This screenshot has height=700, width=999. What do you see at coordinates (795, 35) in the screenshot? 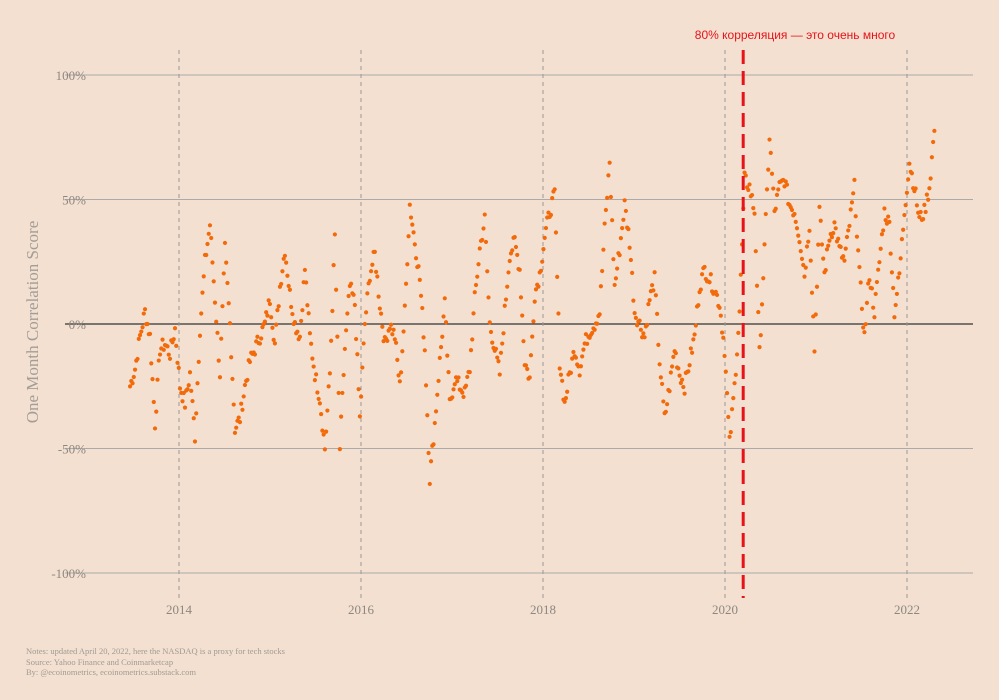
I see `annotation-label: 80% корреляция — это очень много` at bounding box center [795, 35].